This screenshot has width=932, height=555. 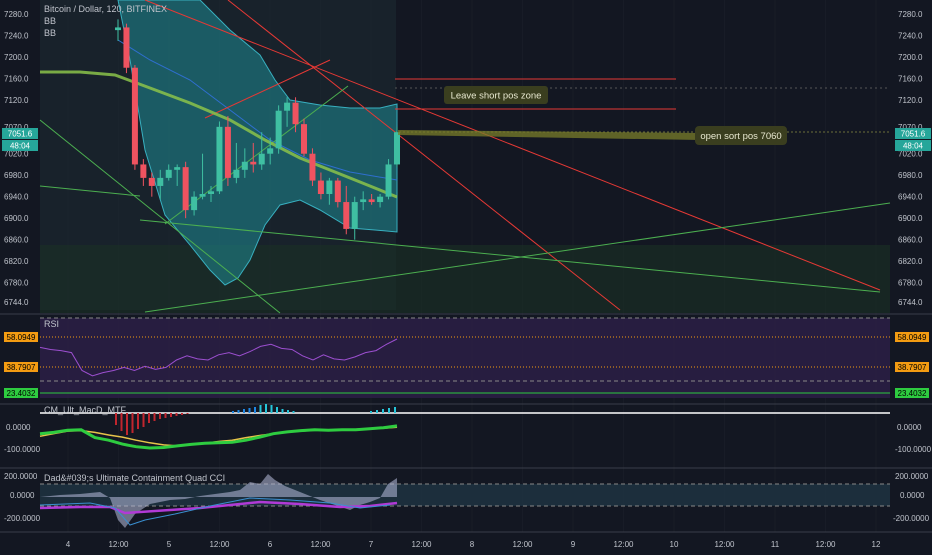 What do you see at coordinates (910, 240) in the screenshot?
I see `price-tick-label: 6860.0` at bounding box center [910, 240].